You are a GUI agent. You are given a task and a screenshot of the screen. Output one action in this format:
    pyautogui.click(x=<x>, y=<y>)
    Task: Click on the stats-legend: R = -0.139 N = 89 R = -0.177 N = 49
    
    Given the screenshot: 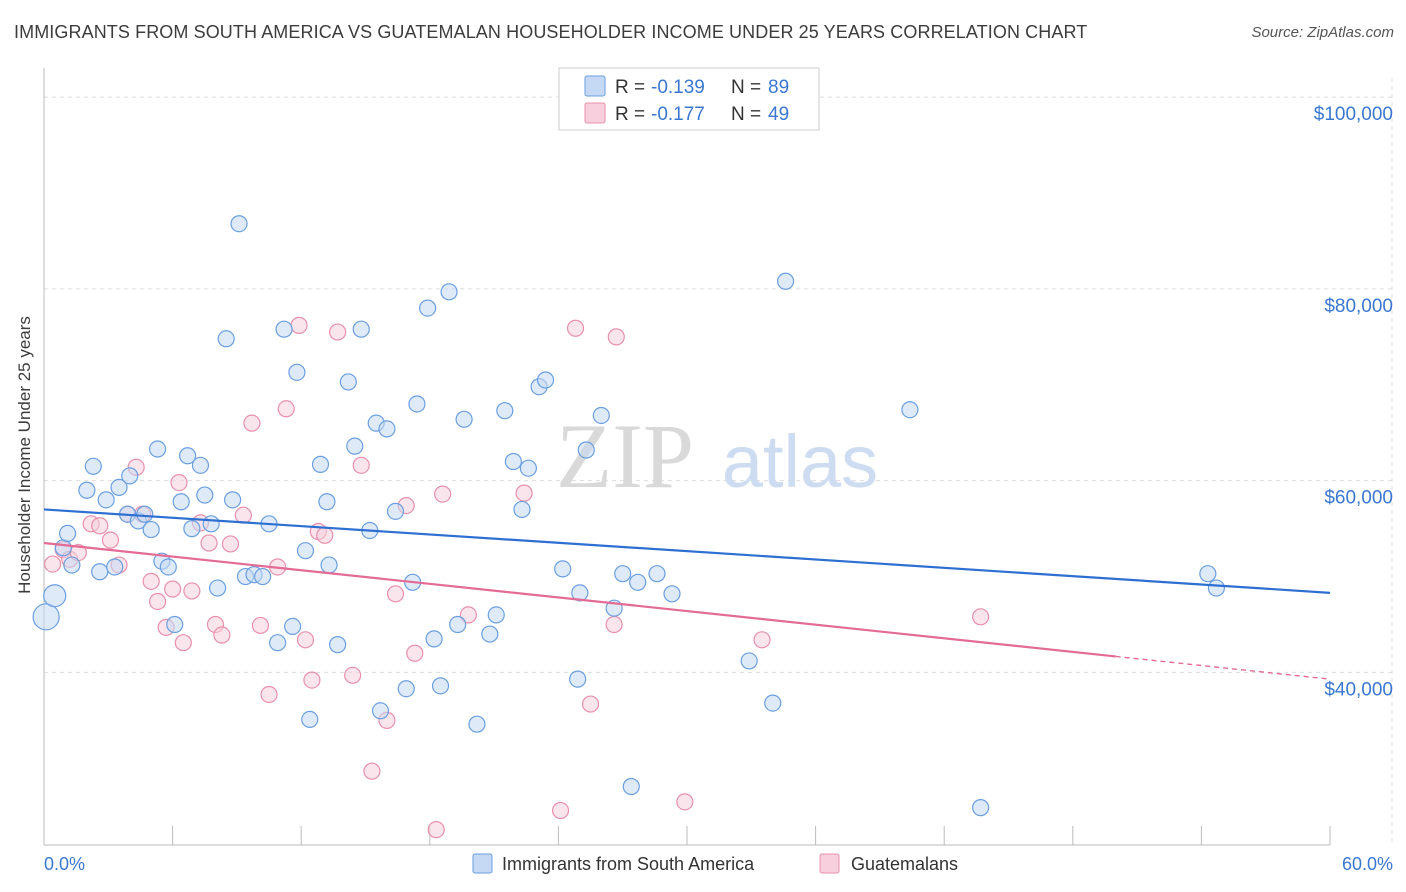 What is the action you would take?
    pyautogui.click(x=689, y=99)
    